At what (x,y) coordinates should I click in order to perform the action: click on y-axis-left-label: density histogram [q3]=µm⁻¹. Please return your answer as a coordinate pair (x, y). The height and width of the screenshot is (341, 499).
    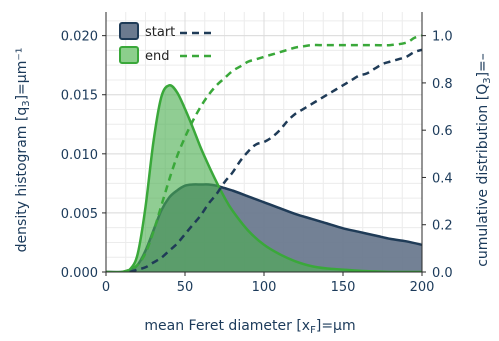
    Looking at the image, I should click on (23, 150).